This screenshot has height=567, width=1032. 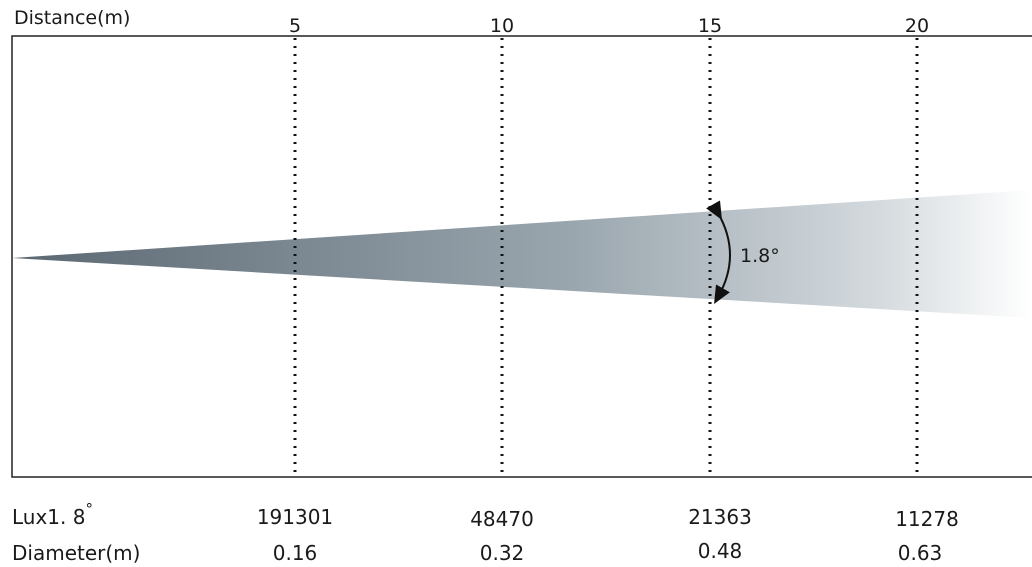 What do you see at coordinates (720, 517) in the screenshot?
I see `lux-value-15: 21363` at bounding box center [720, 517].